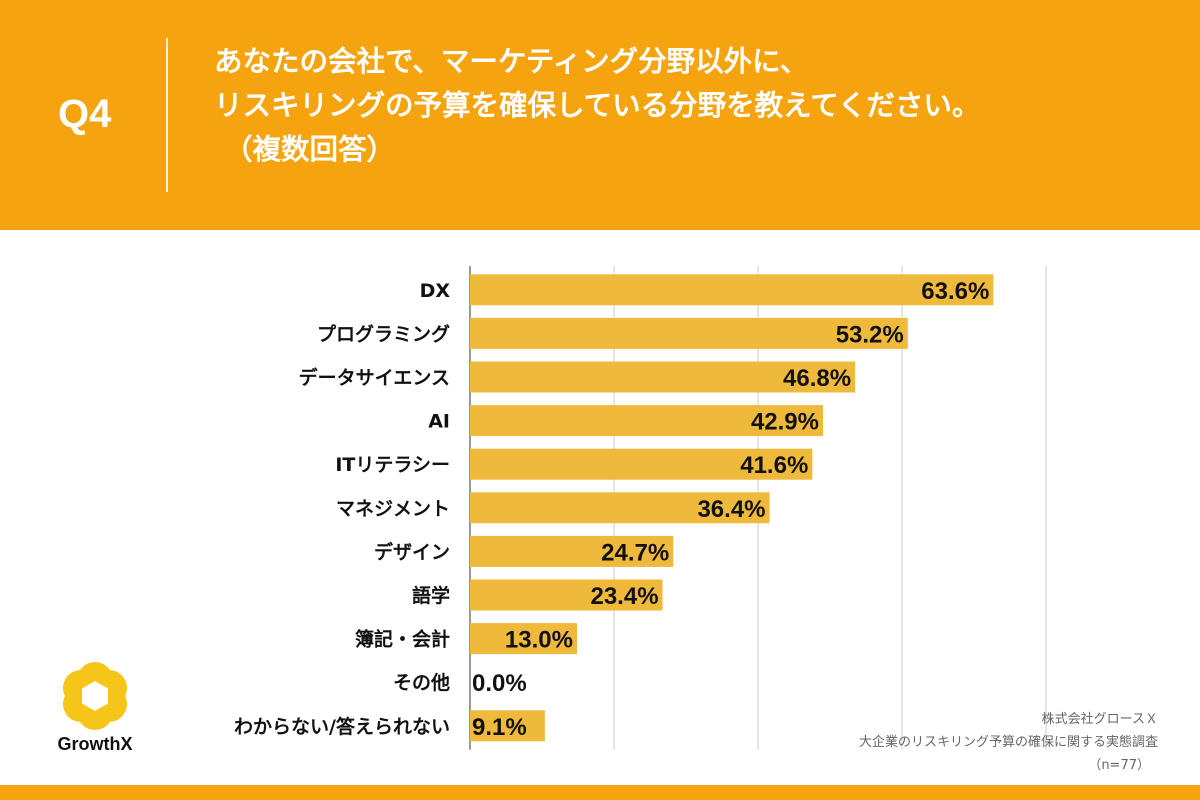 The width and height of the screenshot is (1200, 800). Describe the element at coordinates (374, 377) in the screenshot. I see `category-label: データサイエンス` at that location.